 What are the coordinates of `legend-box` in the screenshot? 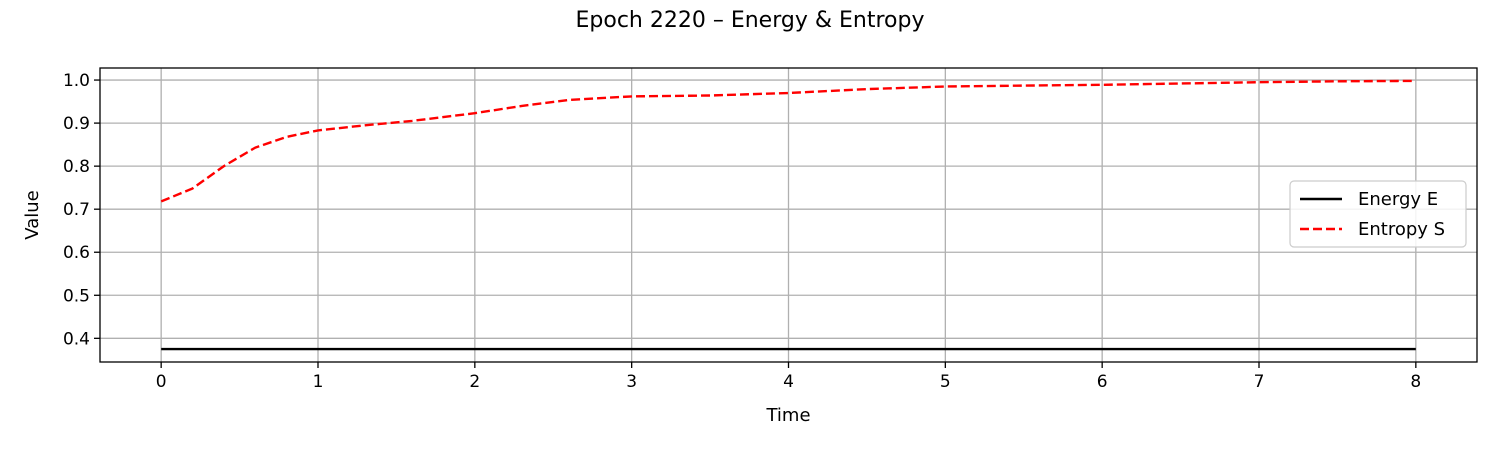 It's located at (1378, 214).